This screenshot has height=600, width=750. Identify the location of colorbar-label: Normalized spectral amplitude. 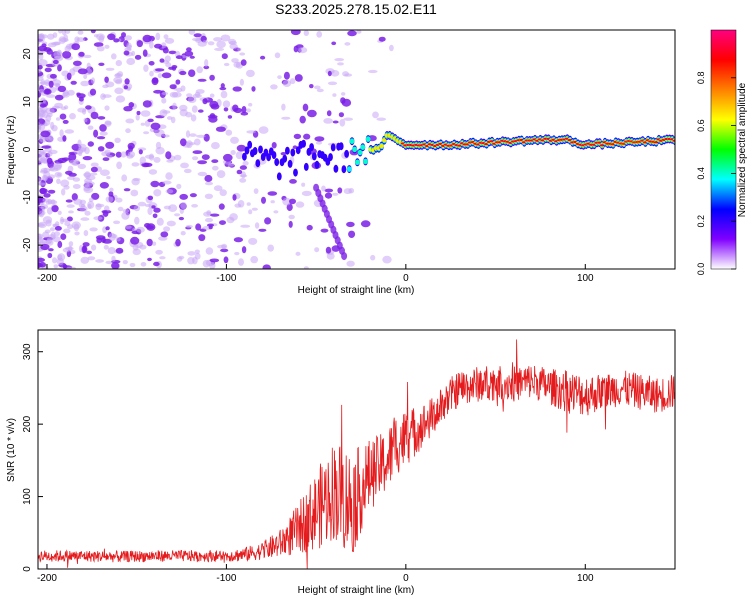
(742, 149).